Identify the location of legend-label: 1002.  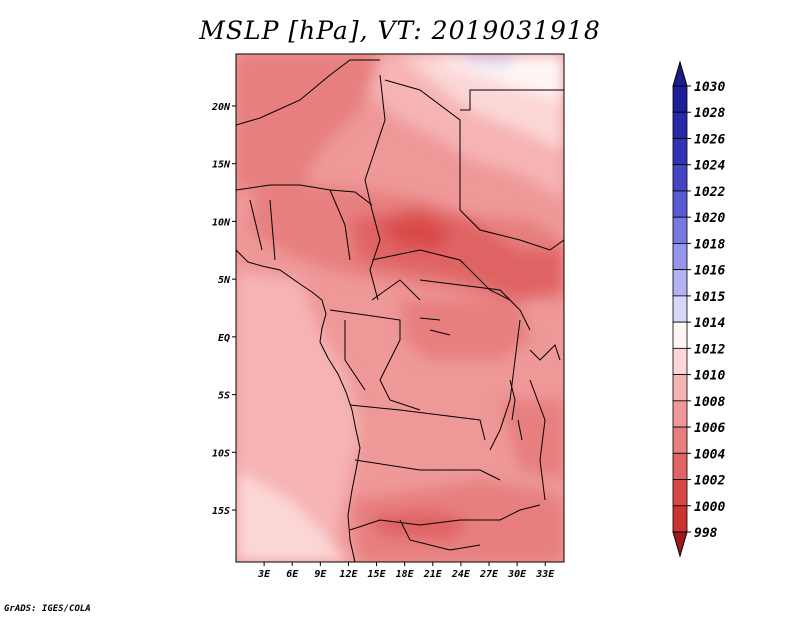
(709, 481).